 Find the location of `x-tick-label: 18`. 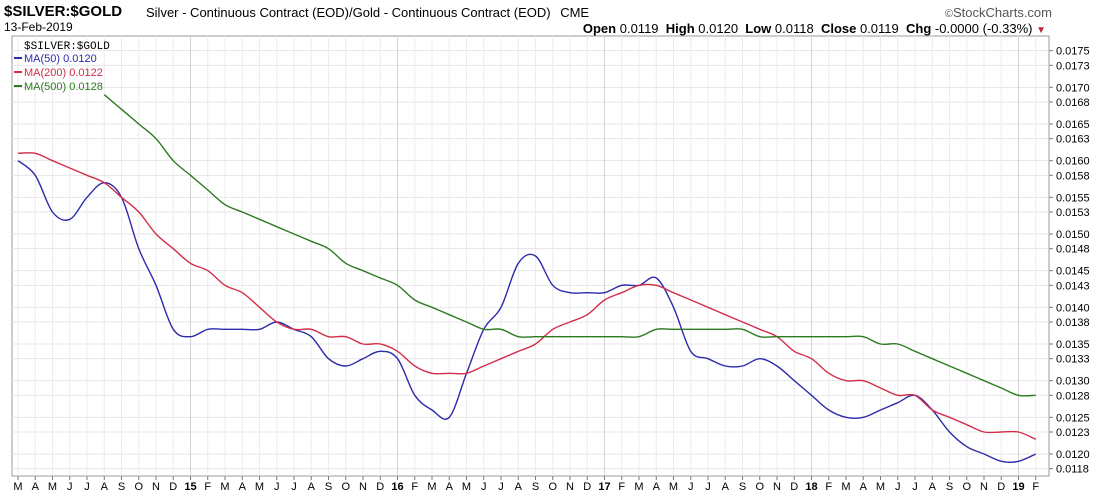

x-tick-label: 18 is located at coordinates (811, 487).